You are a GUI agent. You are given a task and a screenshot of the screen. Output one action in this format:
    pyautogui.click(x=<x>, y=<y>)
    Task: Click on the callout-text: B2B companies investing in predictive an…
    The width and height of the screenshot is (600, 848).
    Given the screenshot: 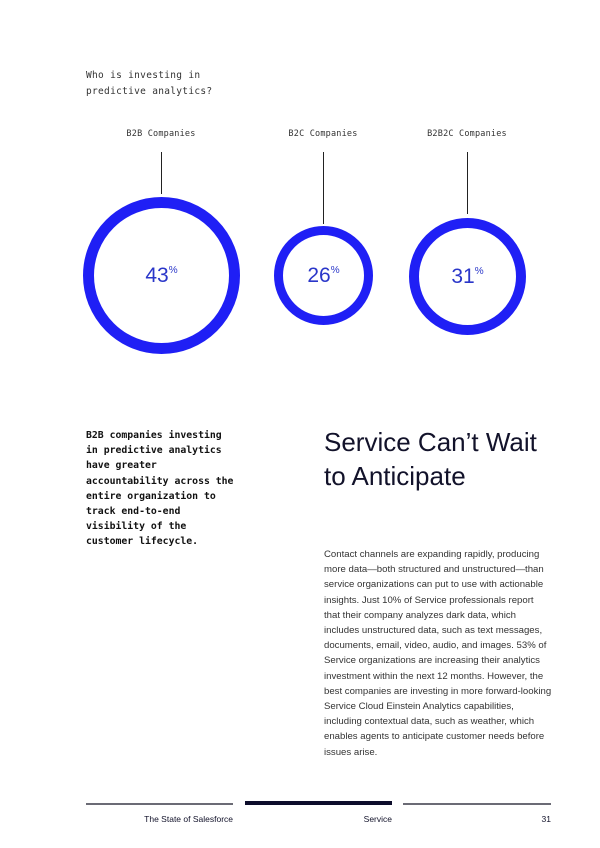 What is the action you would take?
    pyautogui.click(x=160, y=489)
    